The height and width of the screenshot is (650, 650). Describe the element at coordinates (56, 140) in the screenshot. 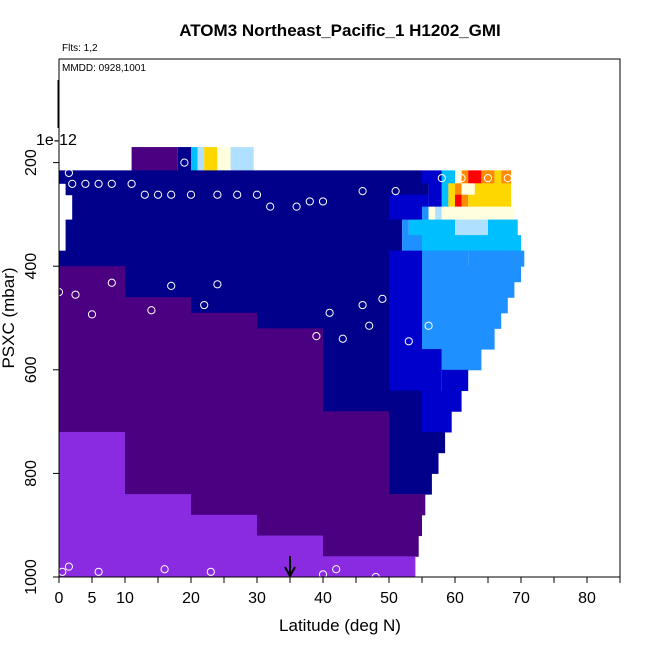

I see `scale-label: 1e-12` at that location.